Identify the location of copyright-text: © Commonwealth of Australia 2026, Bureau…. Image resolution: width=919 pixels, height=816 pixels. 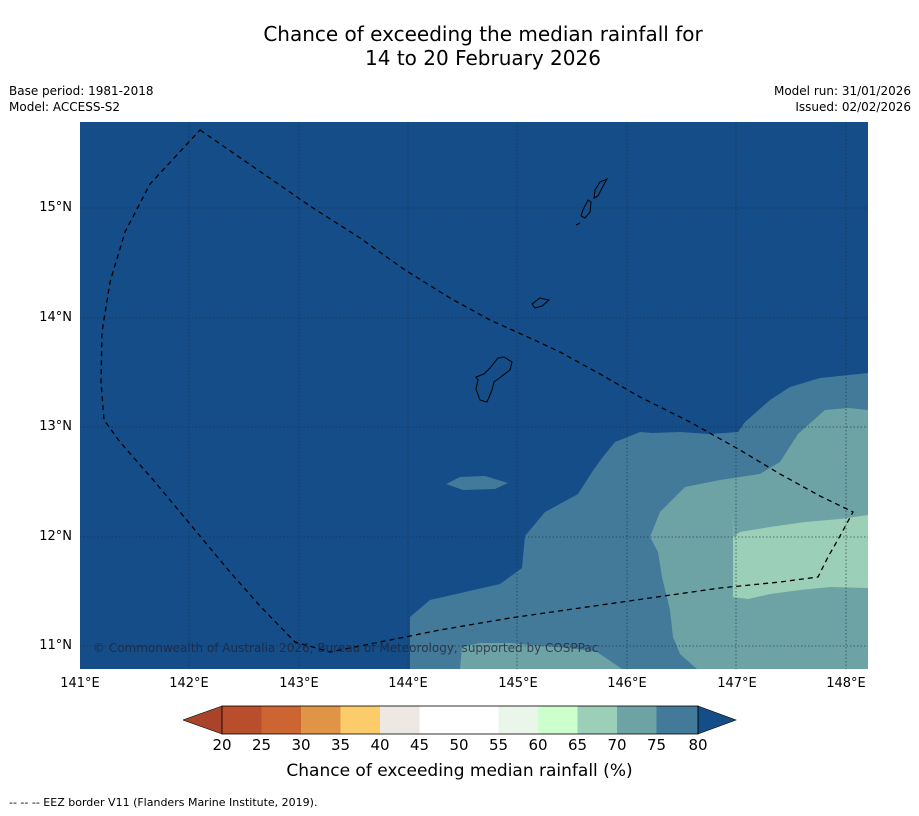
(346, 648).